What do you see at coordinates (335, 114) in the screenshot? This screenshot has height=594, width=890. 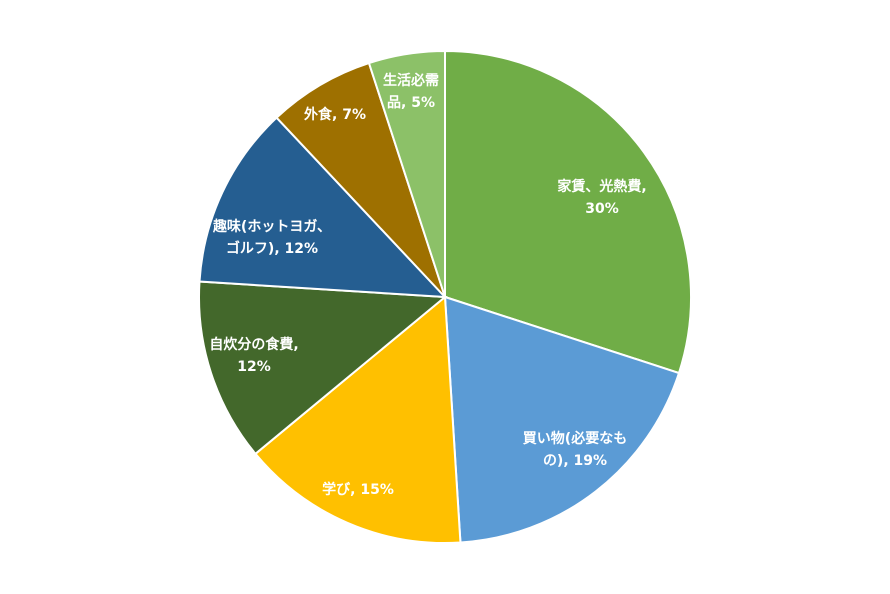 I see `pie-slice-label: 外食, 7%` at bounding box center [335, 114].